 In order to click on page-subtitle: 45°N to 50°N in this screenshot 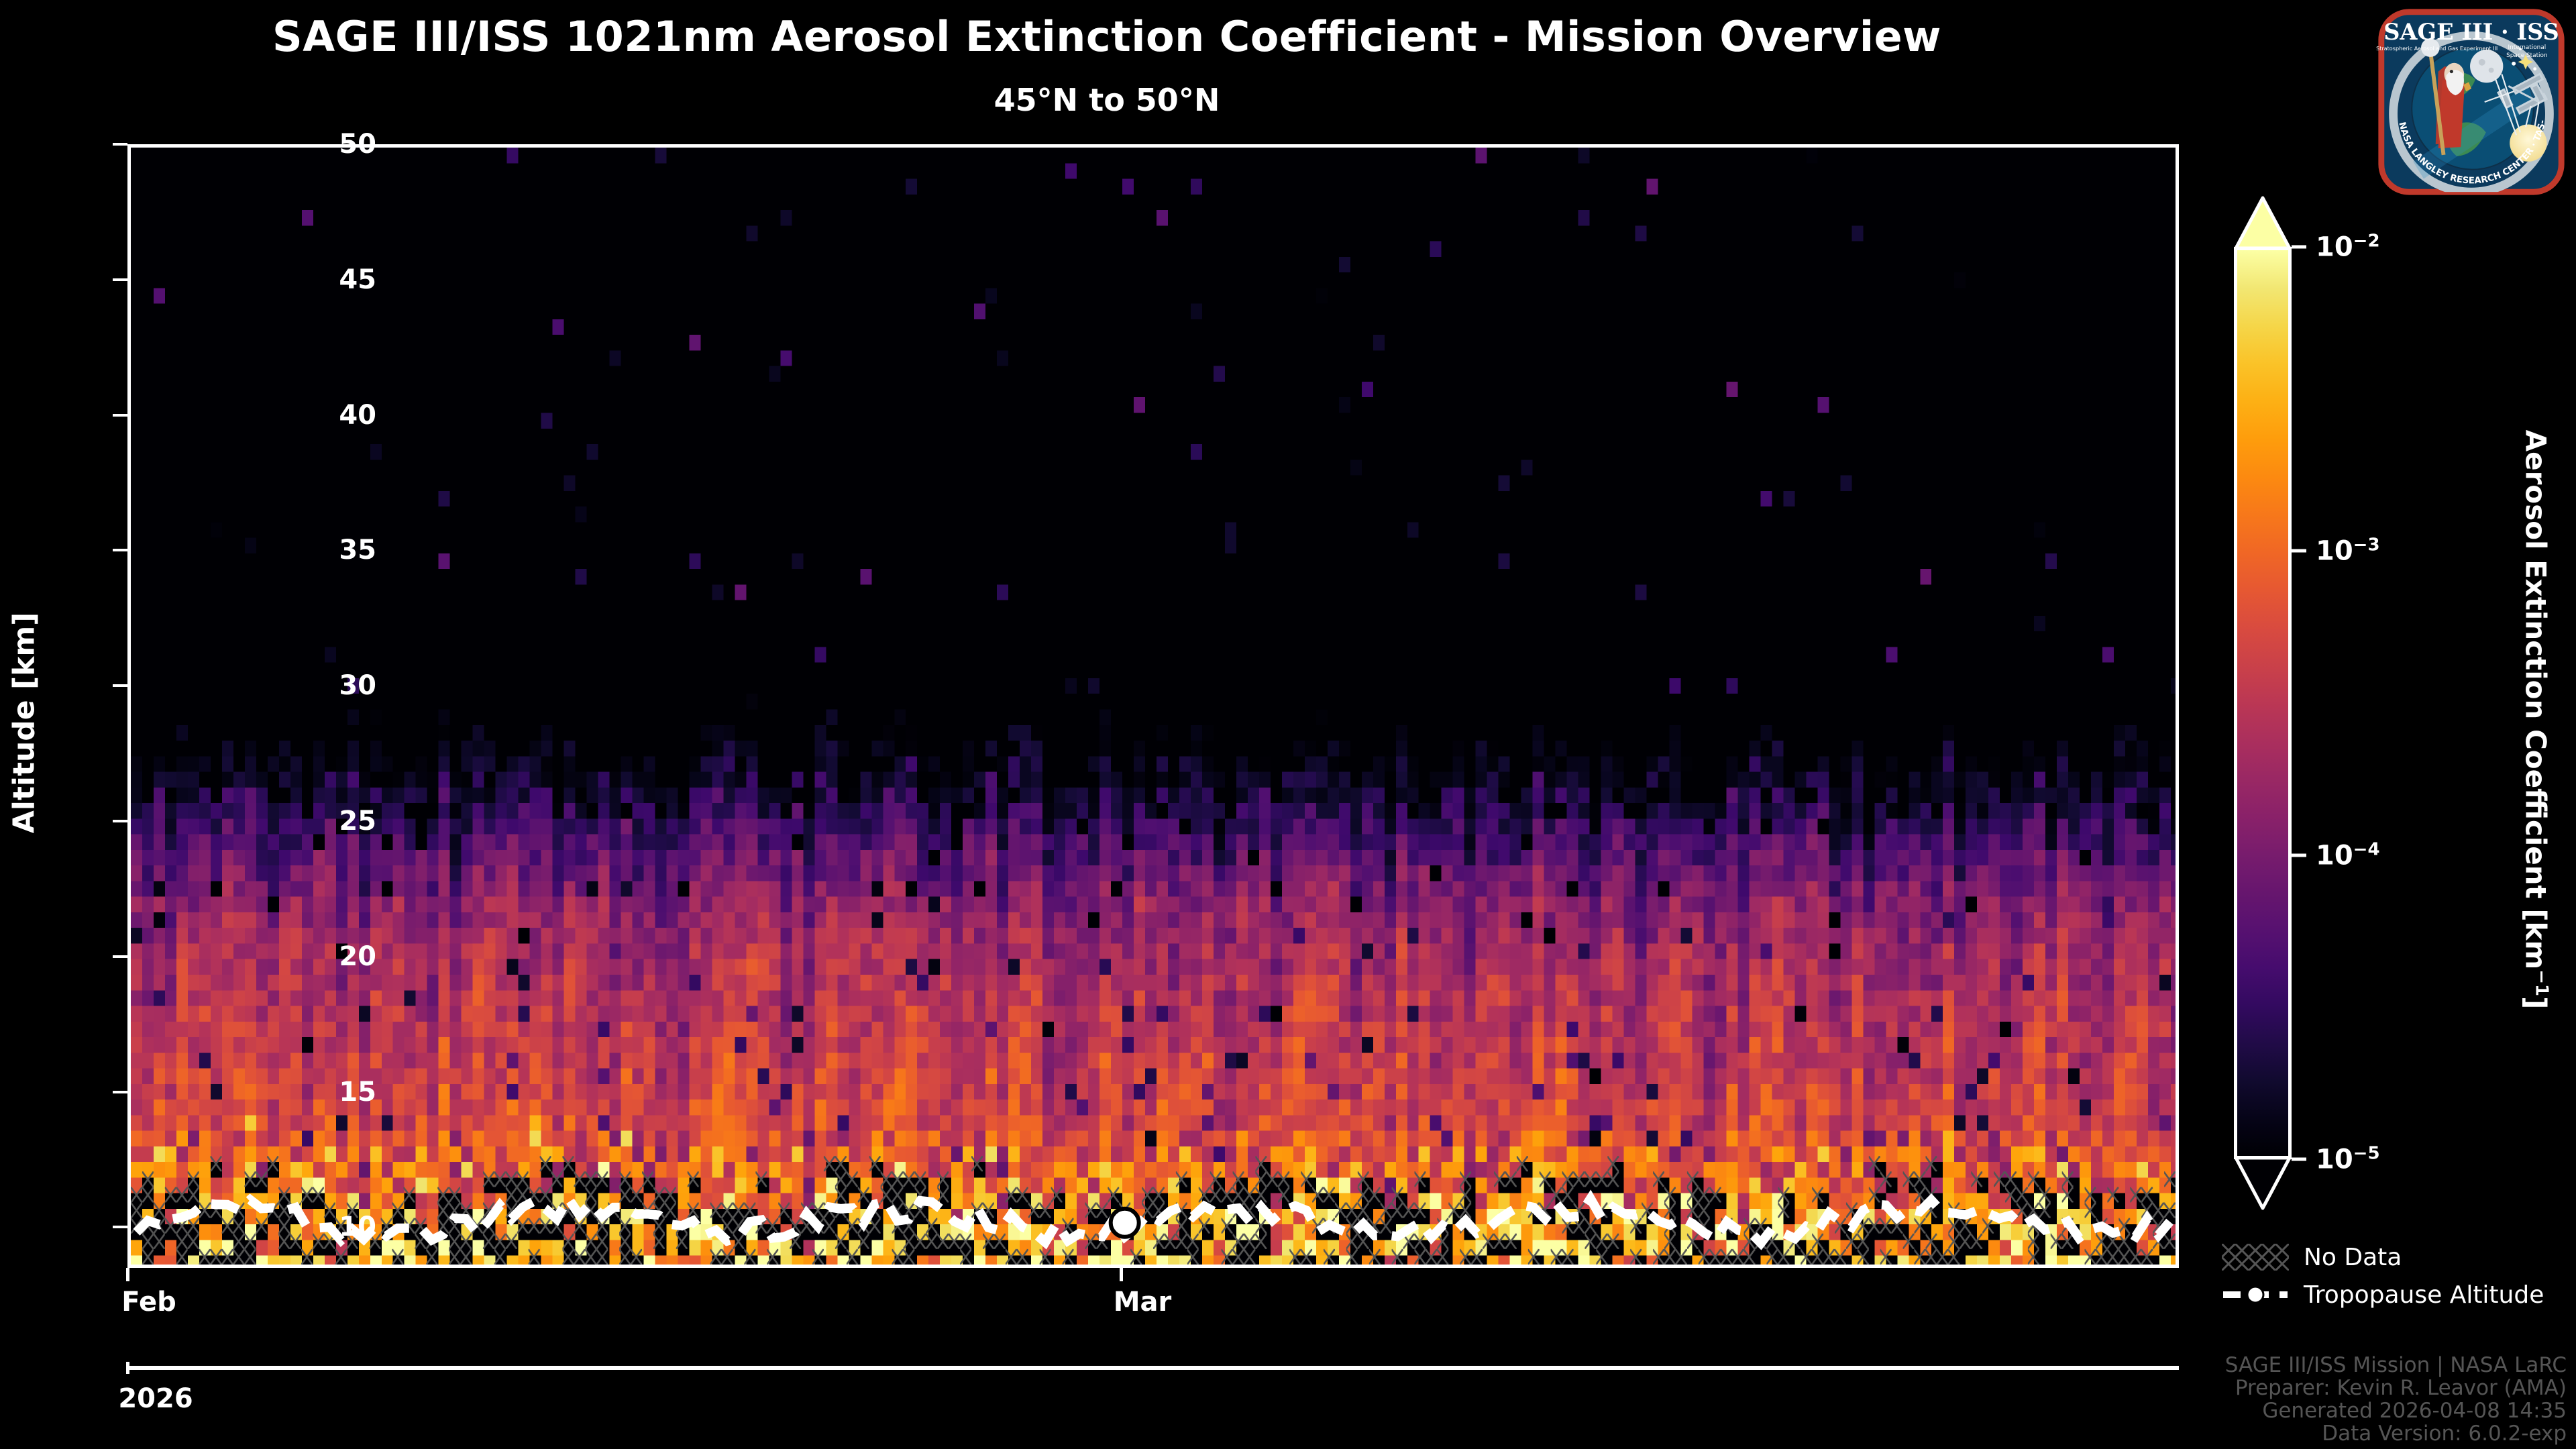, I will do `click(1107, 100)`.